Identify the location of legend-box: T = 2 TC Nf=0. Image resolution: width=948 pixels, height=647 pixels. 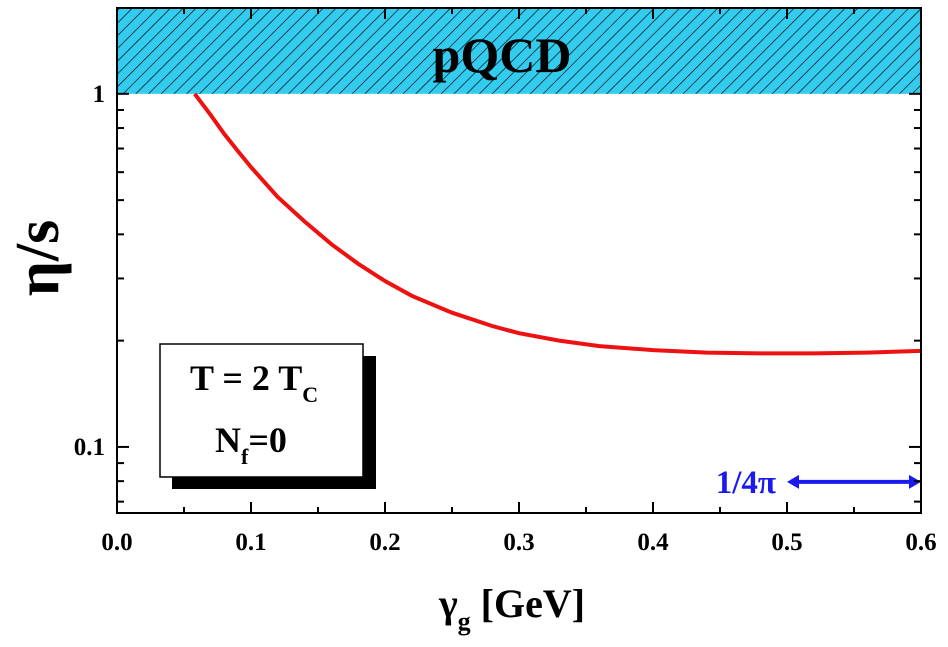
(267, 416).